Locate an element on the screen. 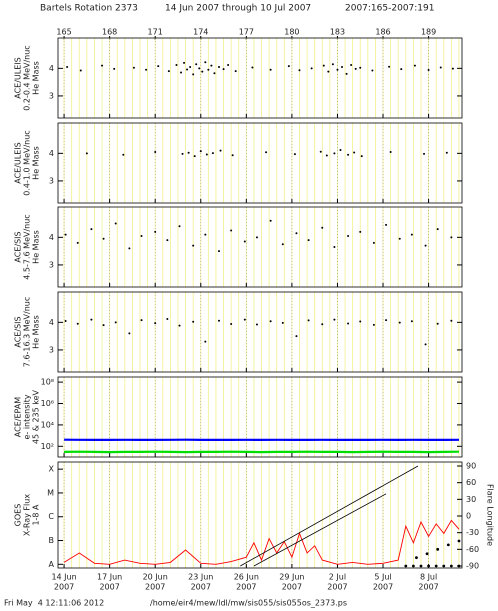 This screenshot has height=611, width=498. x-tick-label: 26 Jun is located at coordinates (246, 577).